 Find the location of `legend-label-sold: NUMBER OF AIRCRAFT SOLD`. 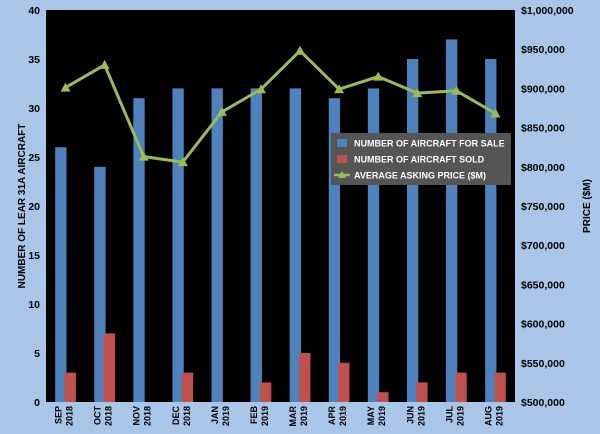

legend-label-sold: NUMBER OF AIRCRAFT SOLD is located at coordinates (419, 160).